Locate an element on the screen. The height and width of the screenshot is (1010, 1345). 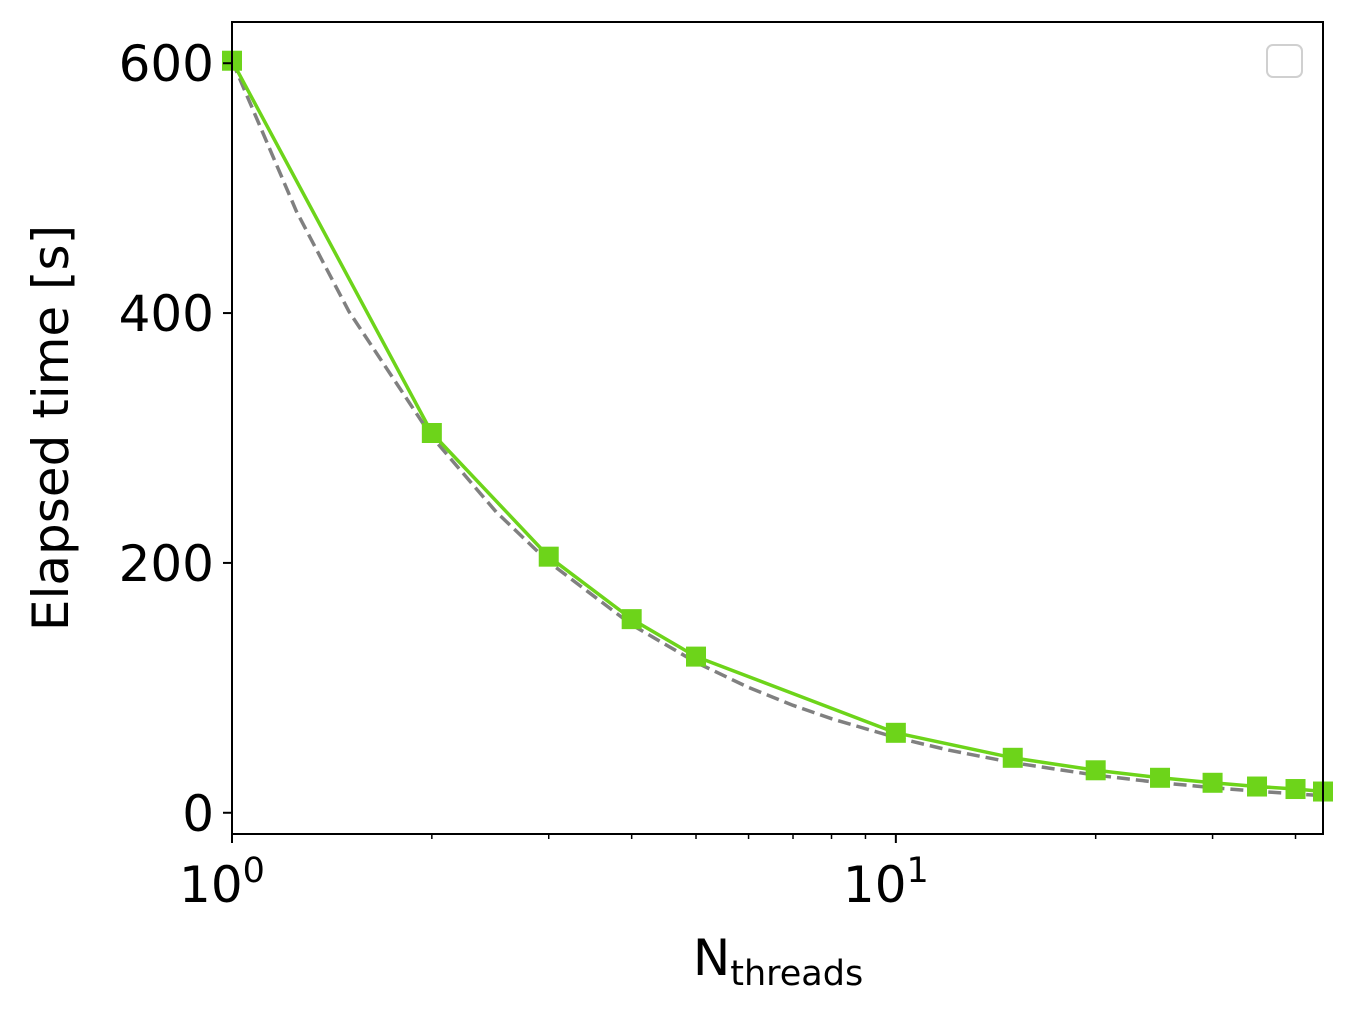
x-axis-label-subscript: threads is located at coordinates (796, 974).